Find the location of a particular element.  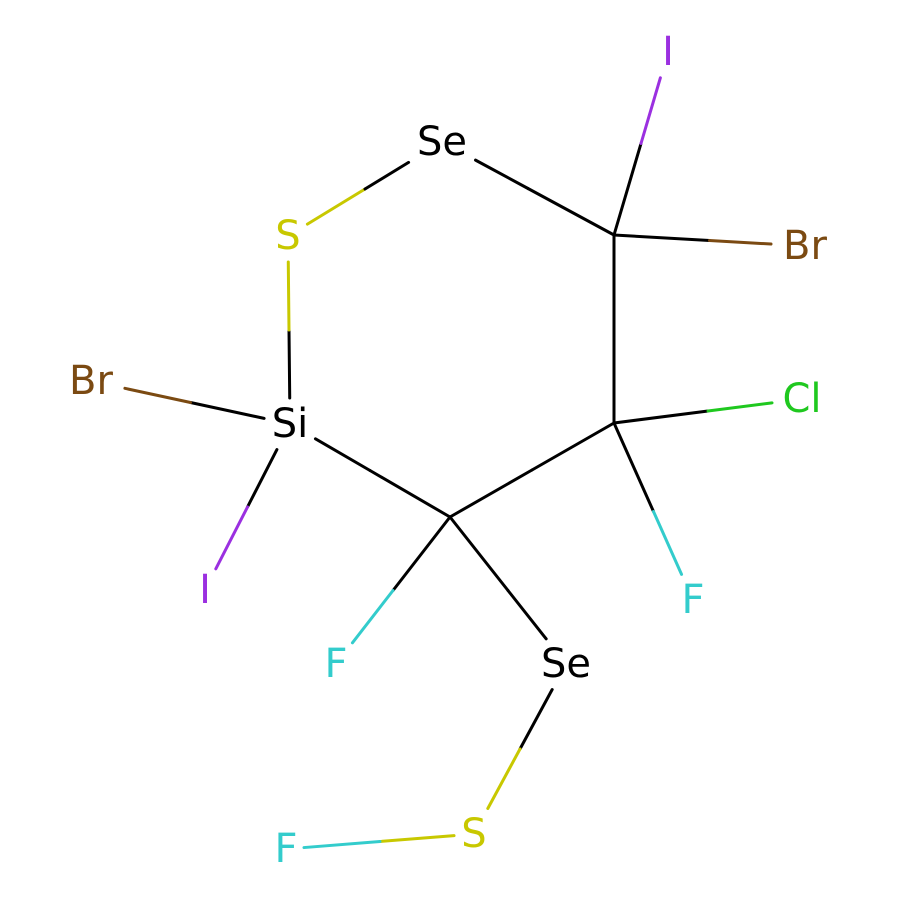

atom-label-f3: F is located at coordinates (285, 849).